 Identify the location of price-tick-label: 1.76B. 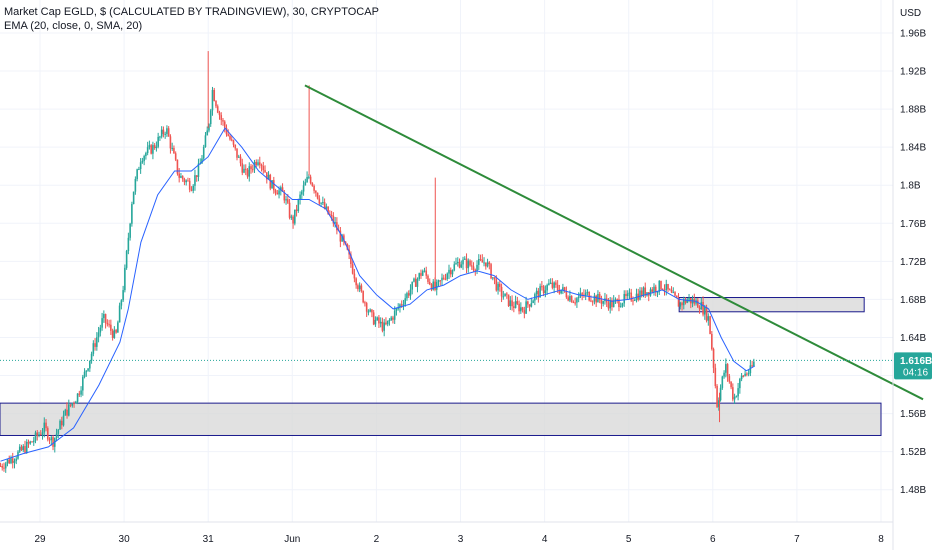
(913, 224).